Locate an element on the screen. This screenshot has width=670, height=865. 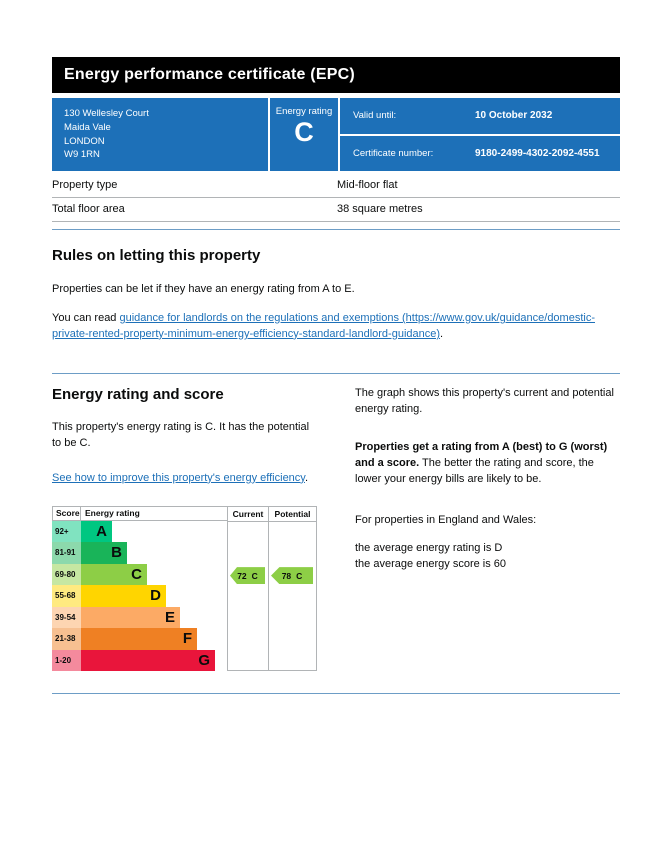
guidance-text-prefix: You can read is located at coordinates (86, 317).